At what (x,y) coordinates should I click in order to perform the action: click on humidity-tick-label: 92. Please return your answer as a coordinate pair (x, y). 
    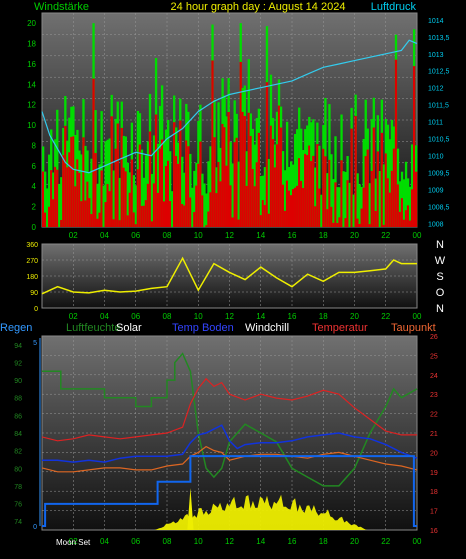
    Looking at the image, I should click on (18, 363).